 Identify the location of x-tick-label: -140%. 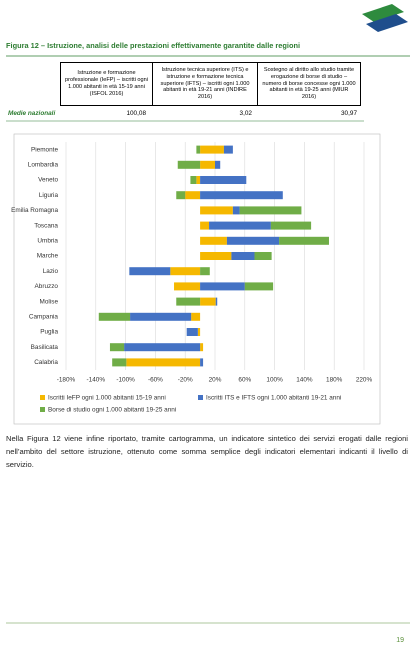
(96, 380).